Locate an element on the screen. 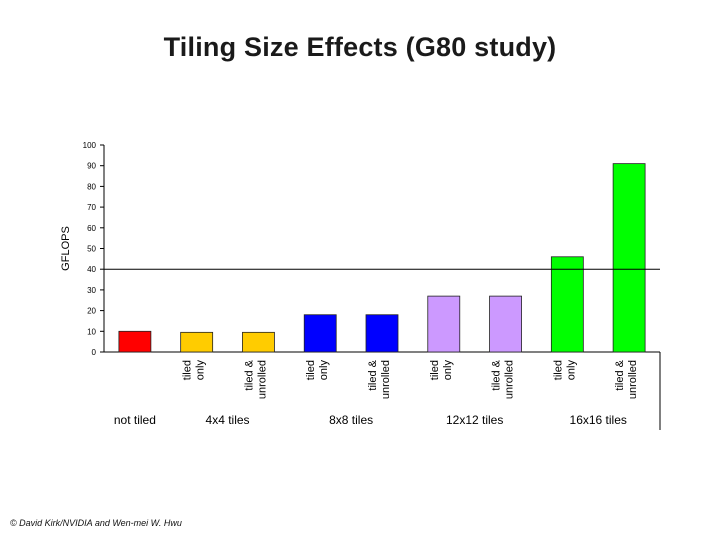 The width and height of the screenshot is (720, 540). copyright-footer: © David Kirk/NVIDIA and Wen-mei W. Hwu is located at coordinates (96, 523).